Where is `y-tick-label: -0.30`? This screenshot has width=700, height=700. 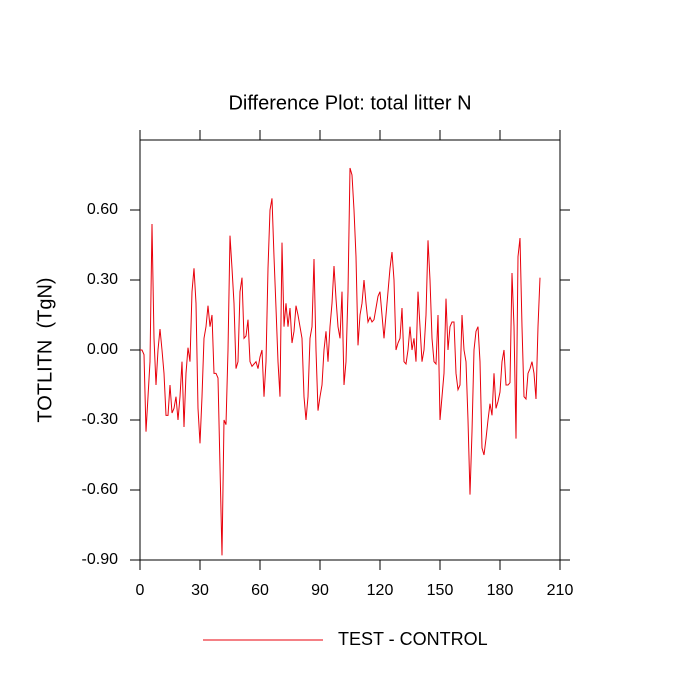 y-tick-label: -0.30 is located at coordinates (100, 419).